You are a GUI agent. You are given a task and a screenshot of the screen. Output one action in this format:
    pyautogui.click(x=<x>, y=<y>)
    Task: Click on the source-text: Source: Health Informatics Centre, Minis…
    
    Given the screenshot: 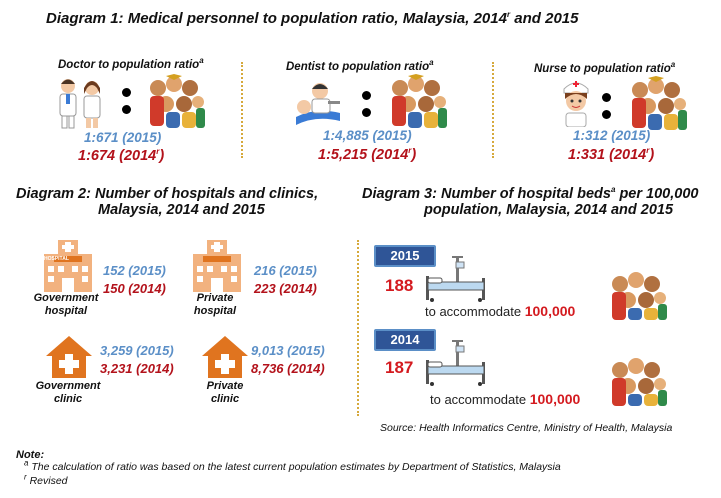 What is the action you would take?
    pyautogui.click(x=526, y=428)
    